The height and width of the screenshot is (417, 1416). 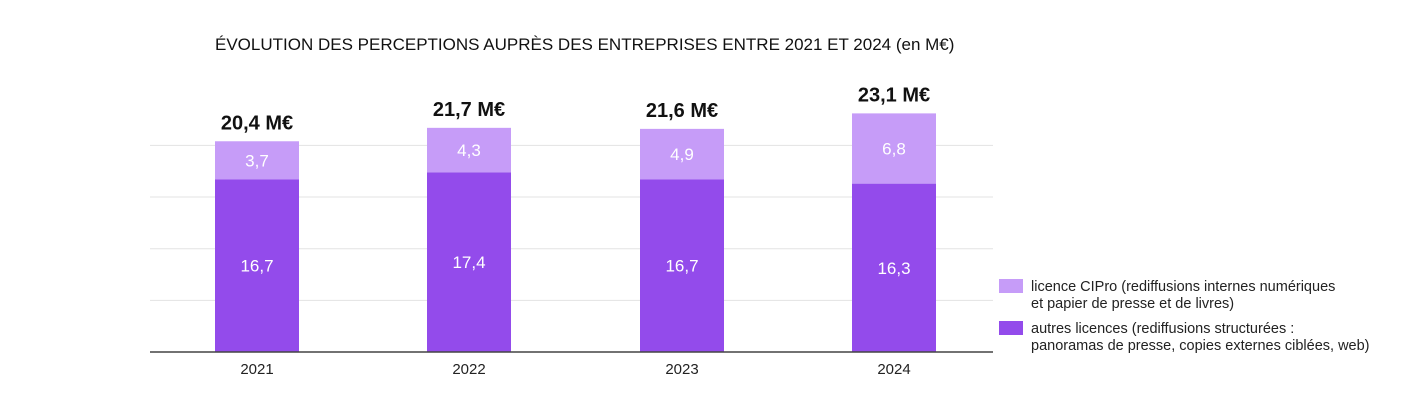 What do you see at coordinates (682, 111) in the screenshot?
I see `total-label: 21,6 M€` at bounding box center [682, 111].